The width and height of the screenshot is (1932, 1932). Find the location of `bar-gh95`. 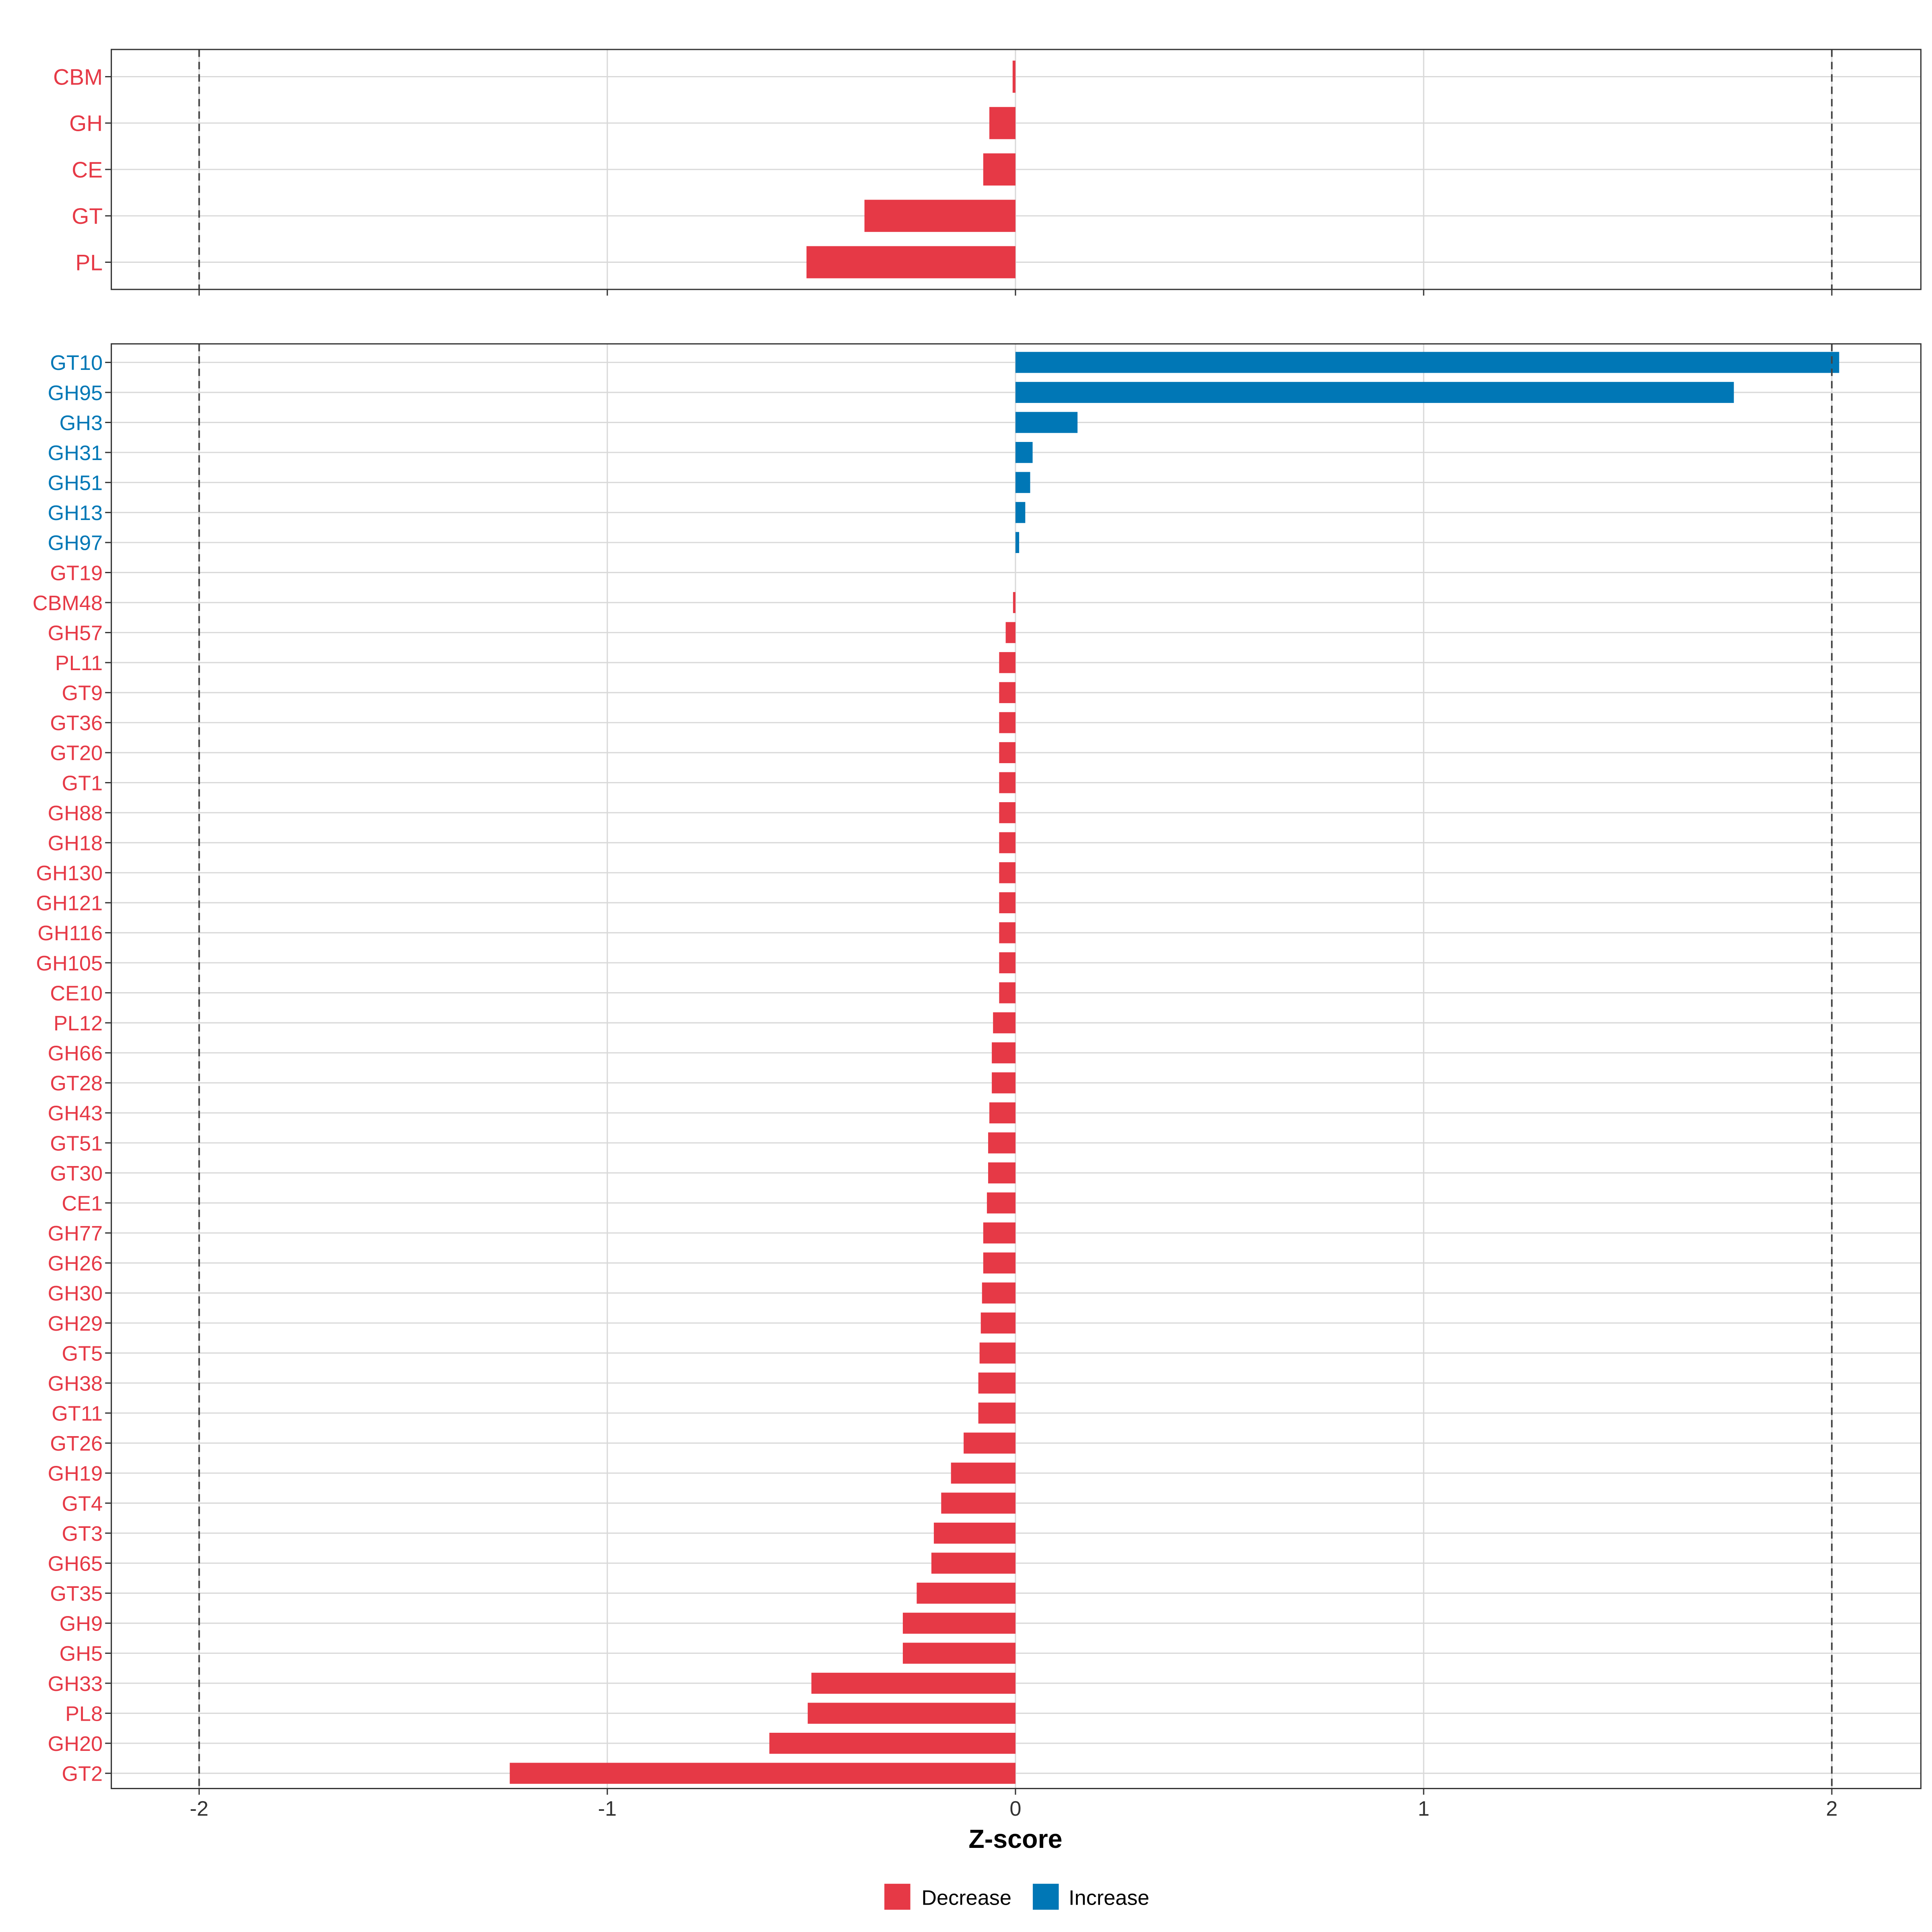

bar-gh95 is located at coordinates (1374, 392).